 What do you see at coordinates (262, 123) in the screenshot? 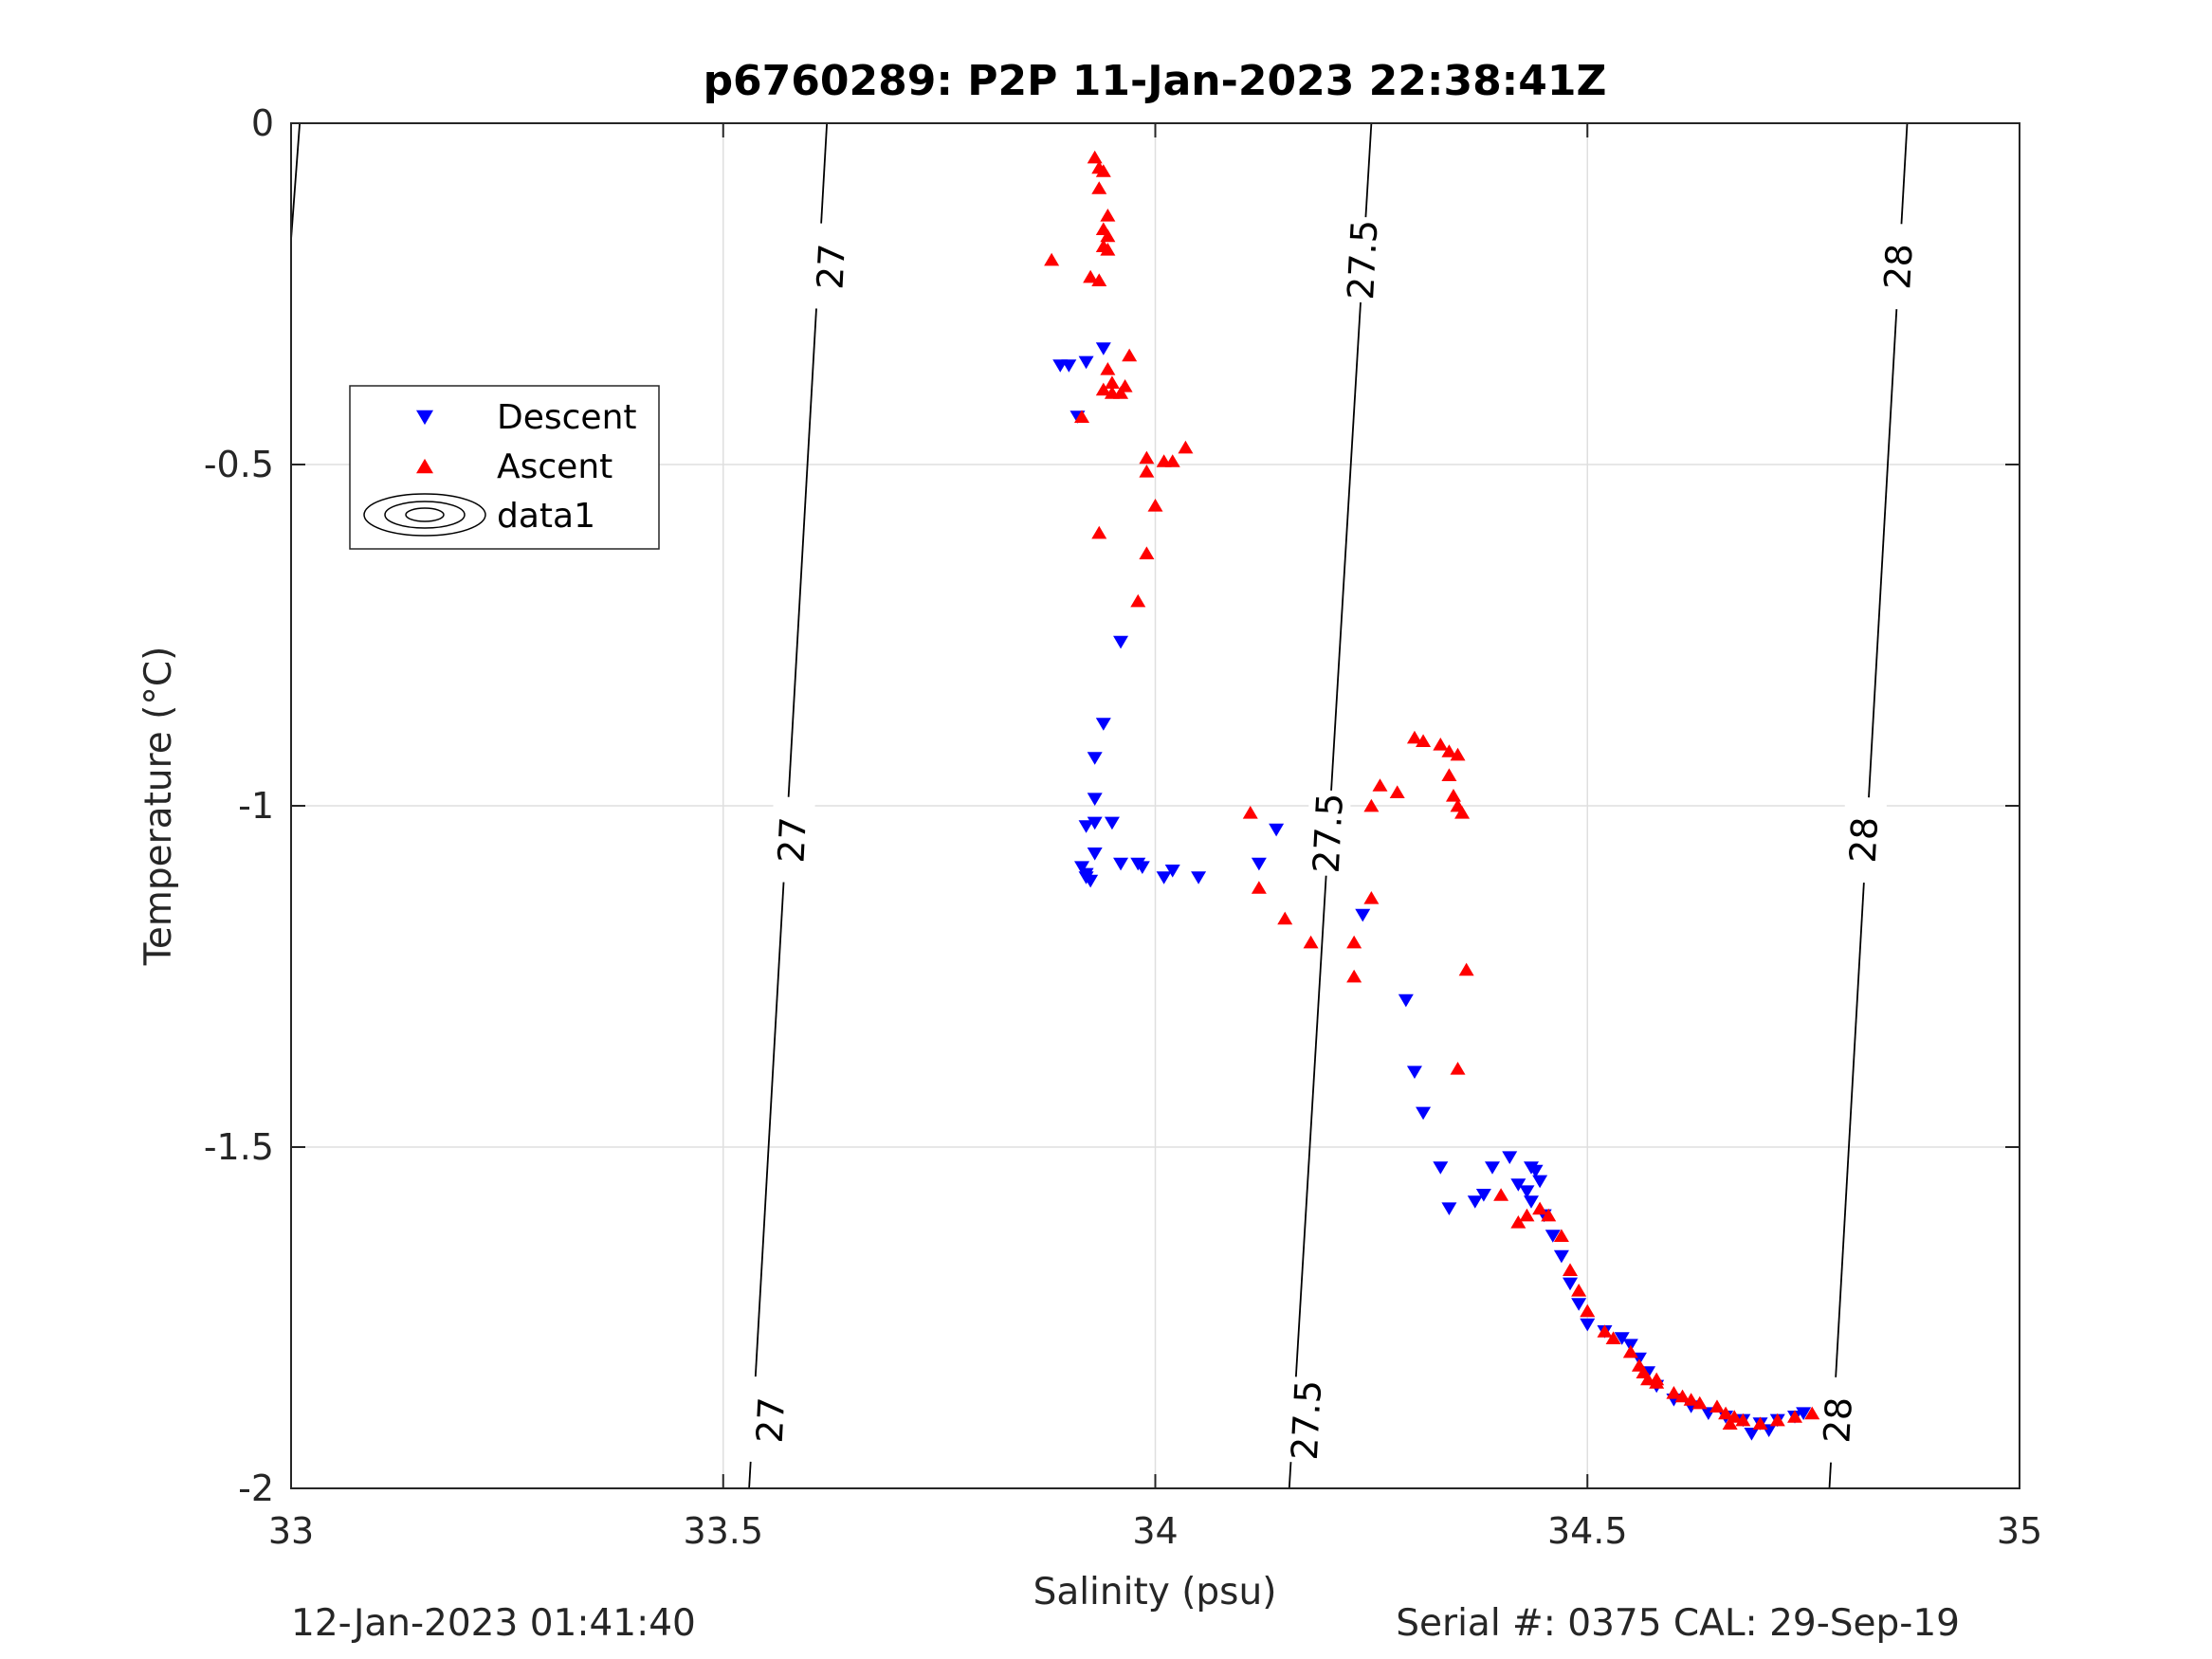
I see `y-tick-label: 0` at bounding box center [262, 123].